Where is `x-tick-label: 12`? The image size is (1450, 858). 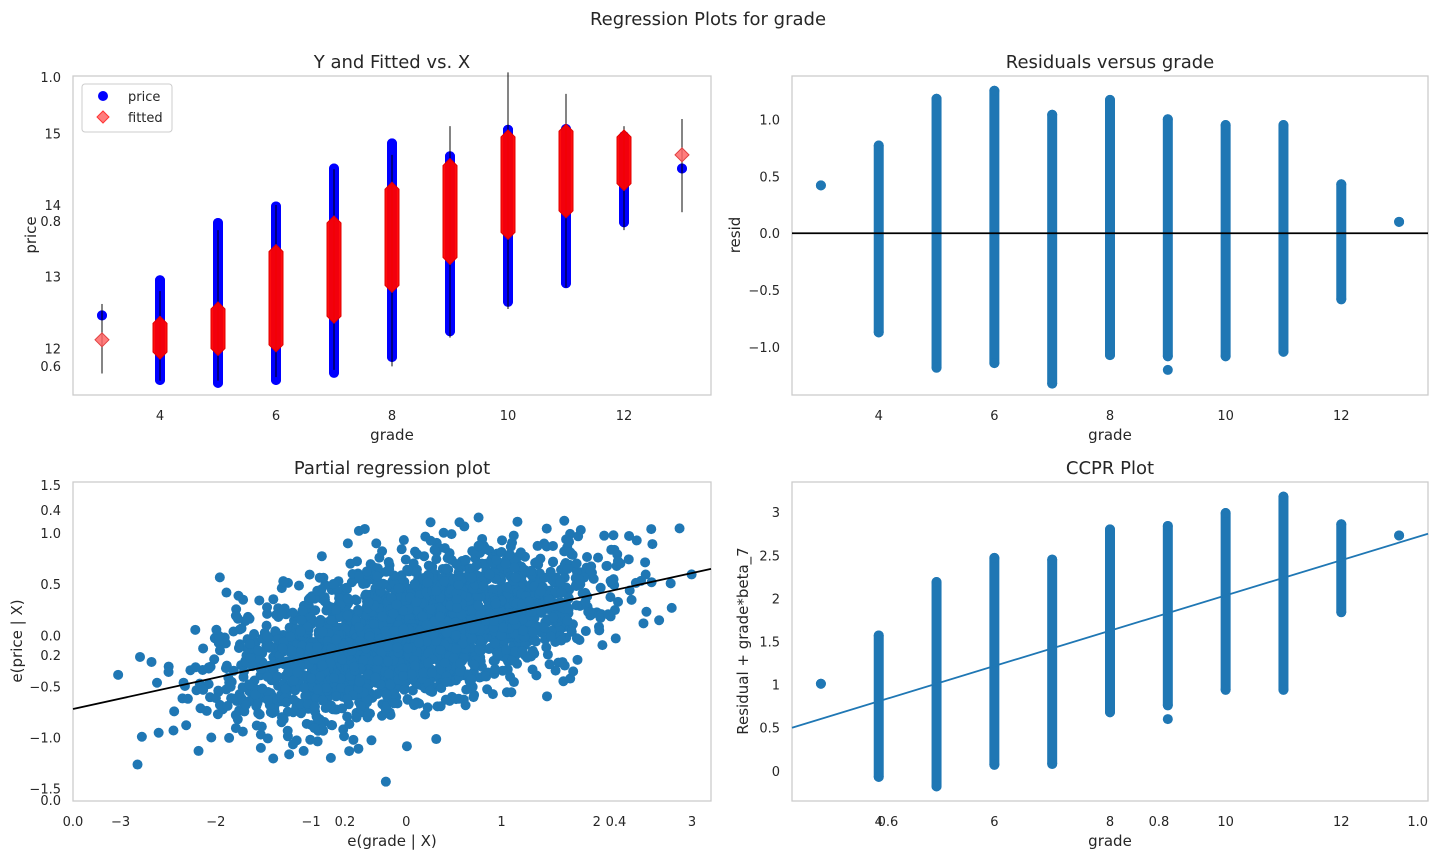 x-tick-label: 12 is located at coordinates (624, 416).